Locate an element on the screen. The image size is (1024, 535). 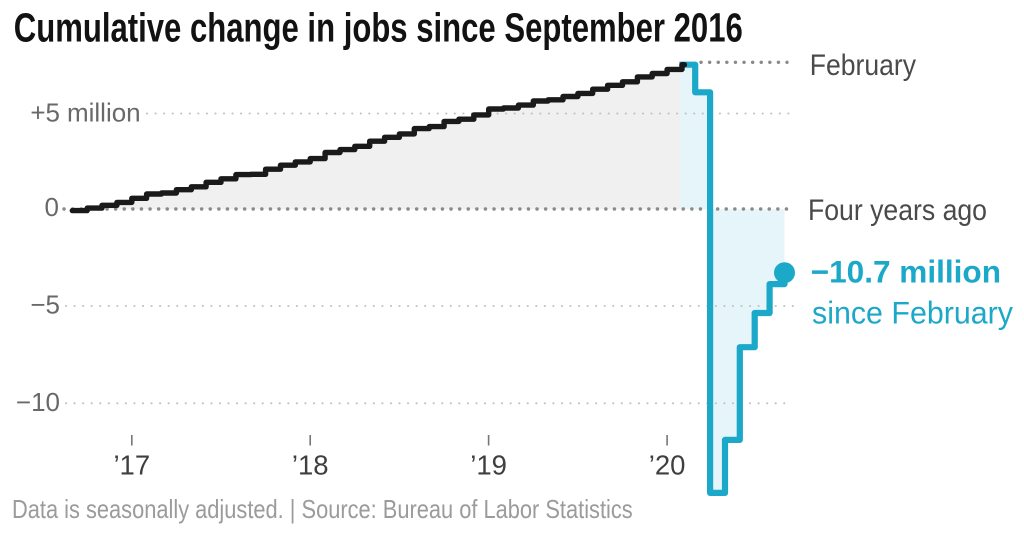
svg-text: February is located at coordinates (863, 65).